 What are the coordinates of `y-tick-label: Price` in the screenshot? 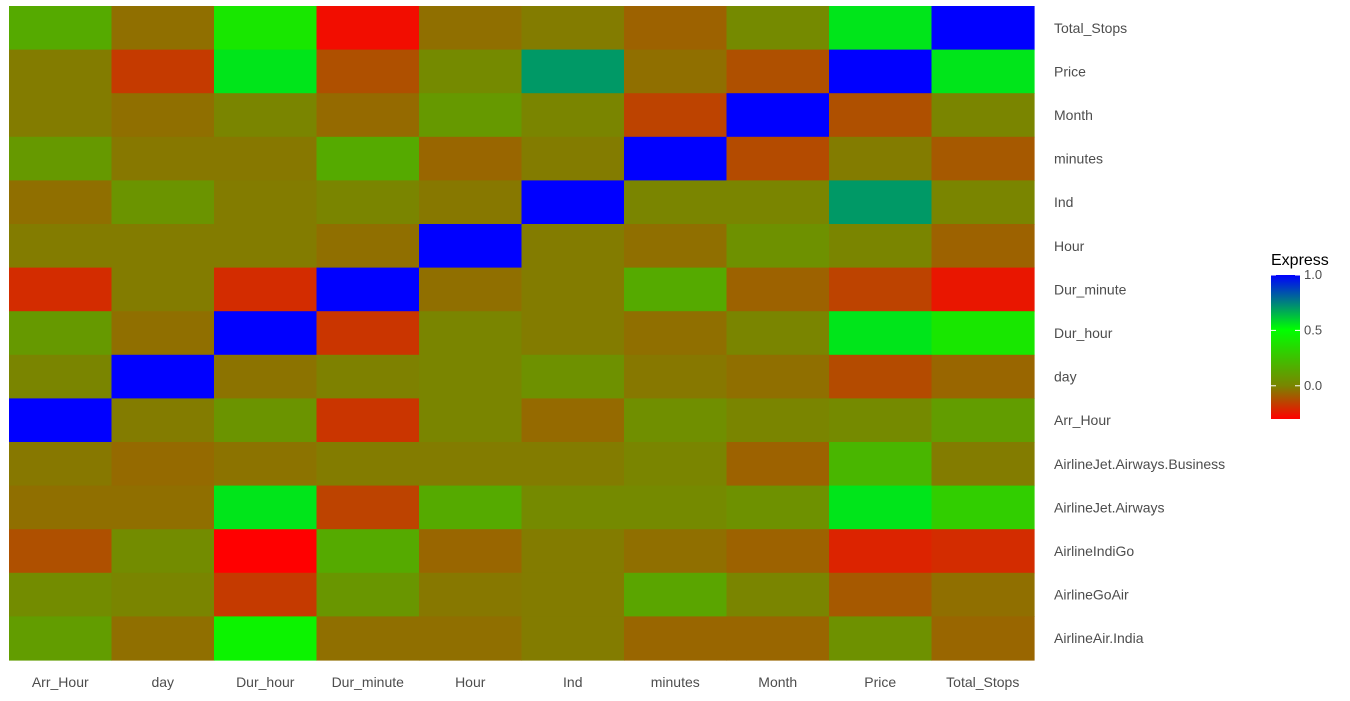 It's located at (1070, 71).